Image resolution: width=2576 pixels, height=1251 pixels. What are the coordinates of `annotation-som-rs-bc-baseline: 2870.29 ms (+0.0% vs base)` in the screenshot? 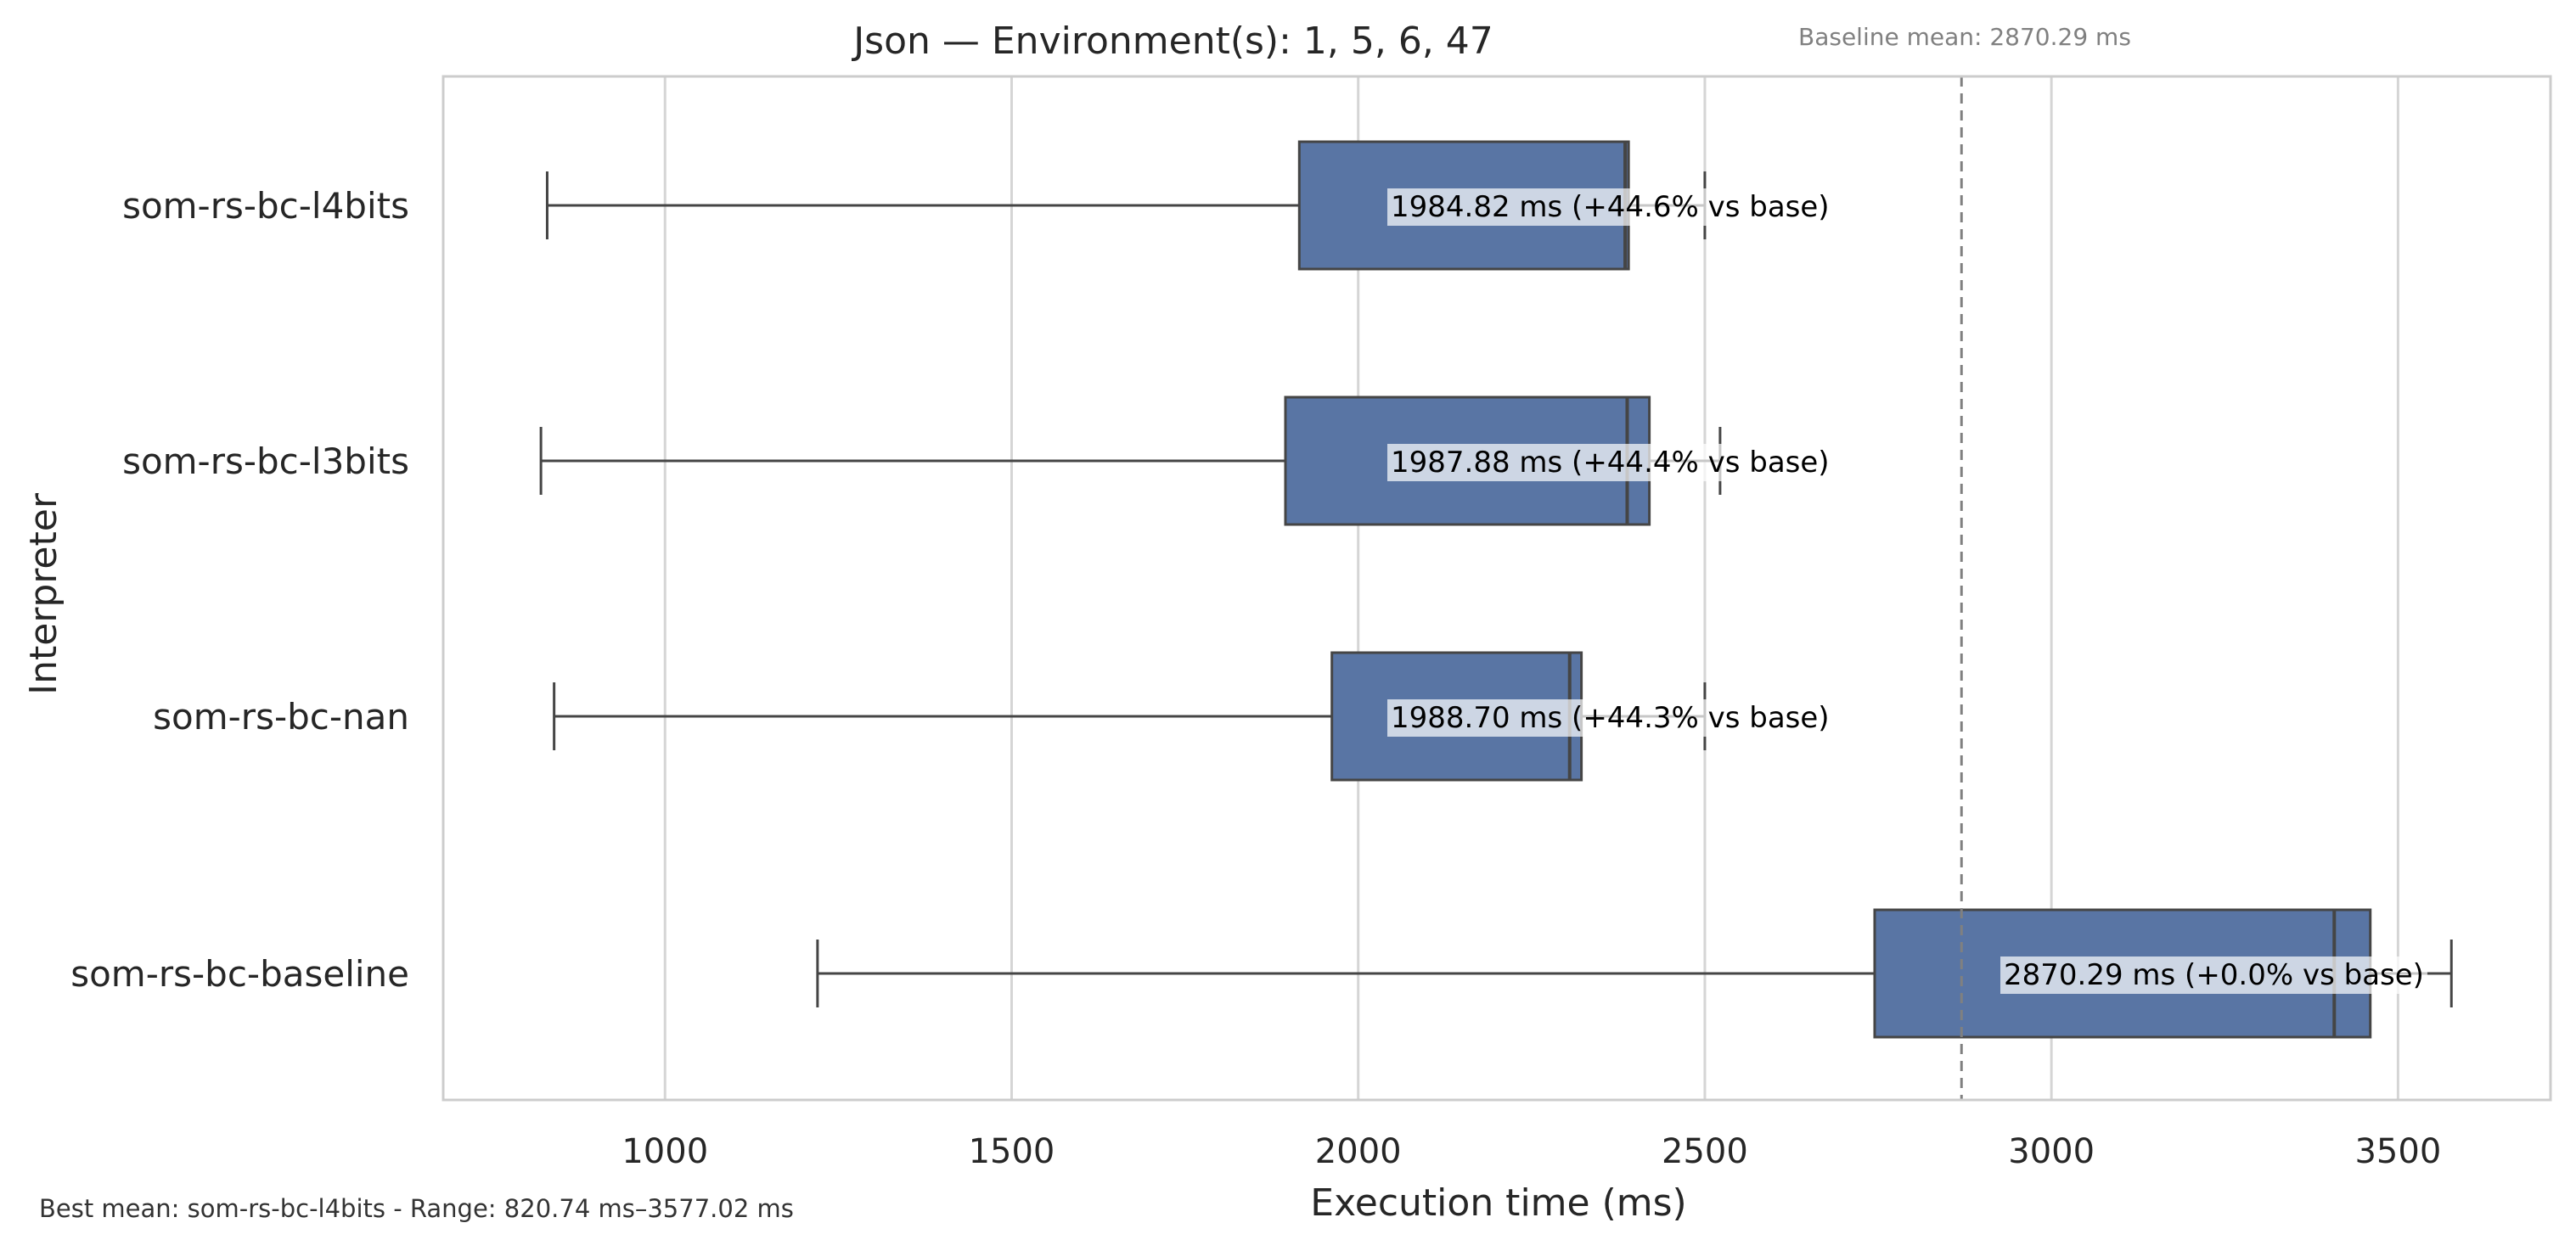 It's located at (2213, 975).